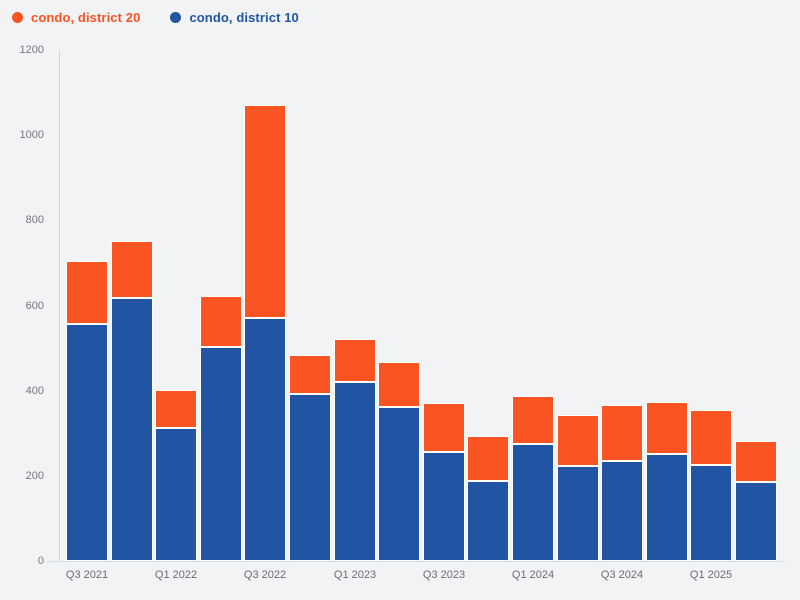  What do you see at coordinates (176, 17) in the screenshot?
I see `legend-dot-district-10-icon` at bounding box center [176, 17].